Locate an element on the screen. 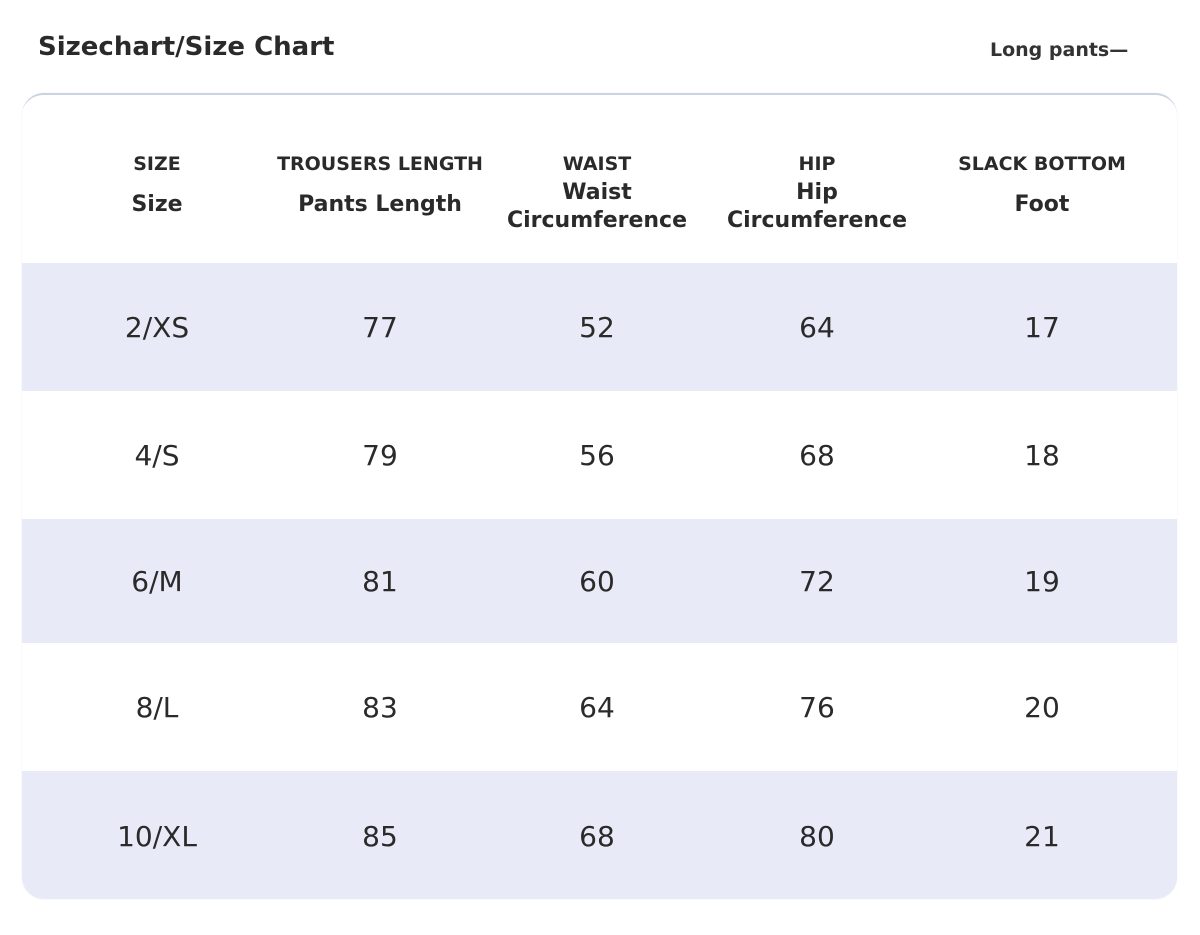  table-row: 8/L 83 64 76 20 is located at coordinates (599, 707).